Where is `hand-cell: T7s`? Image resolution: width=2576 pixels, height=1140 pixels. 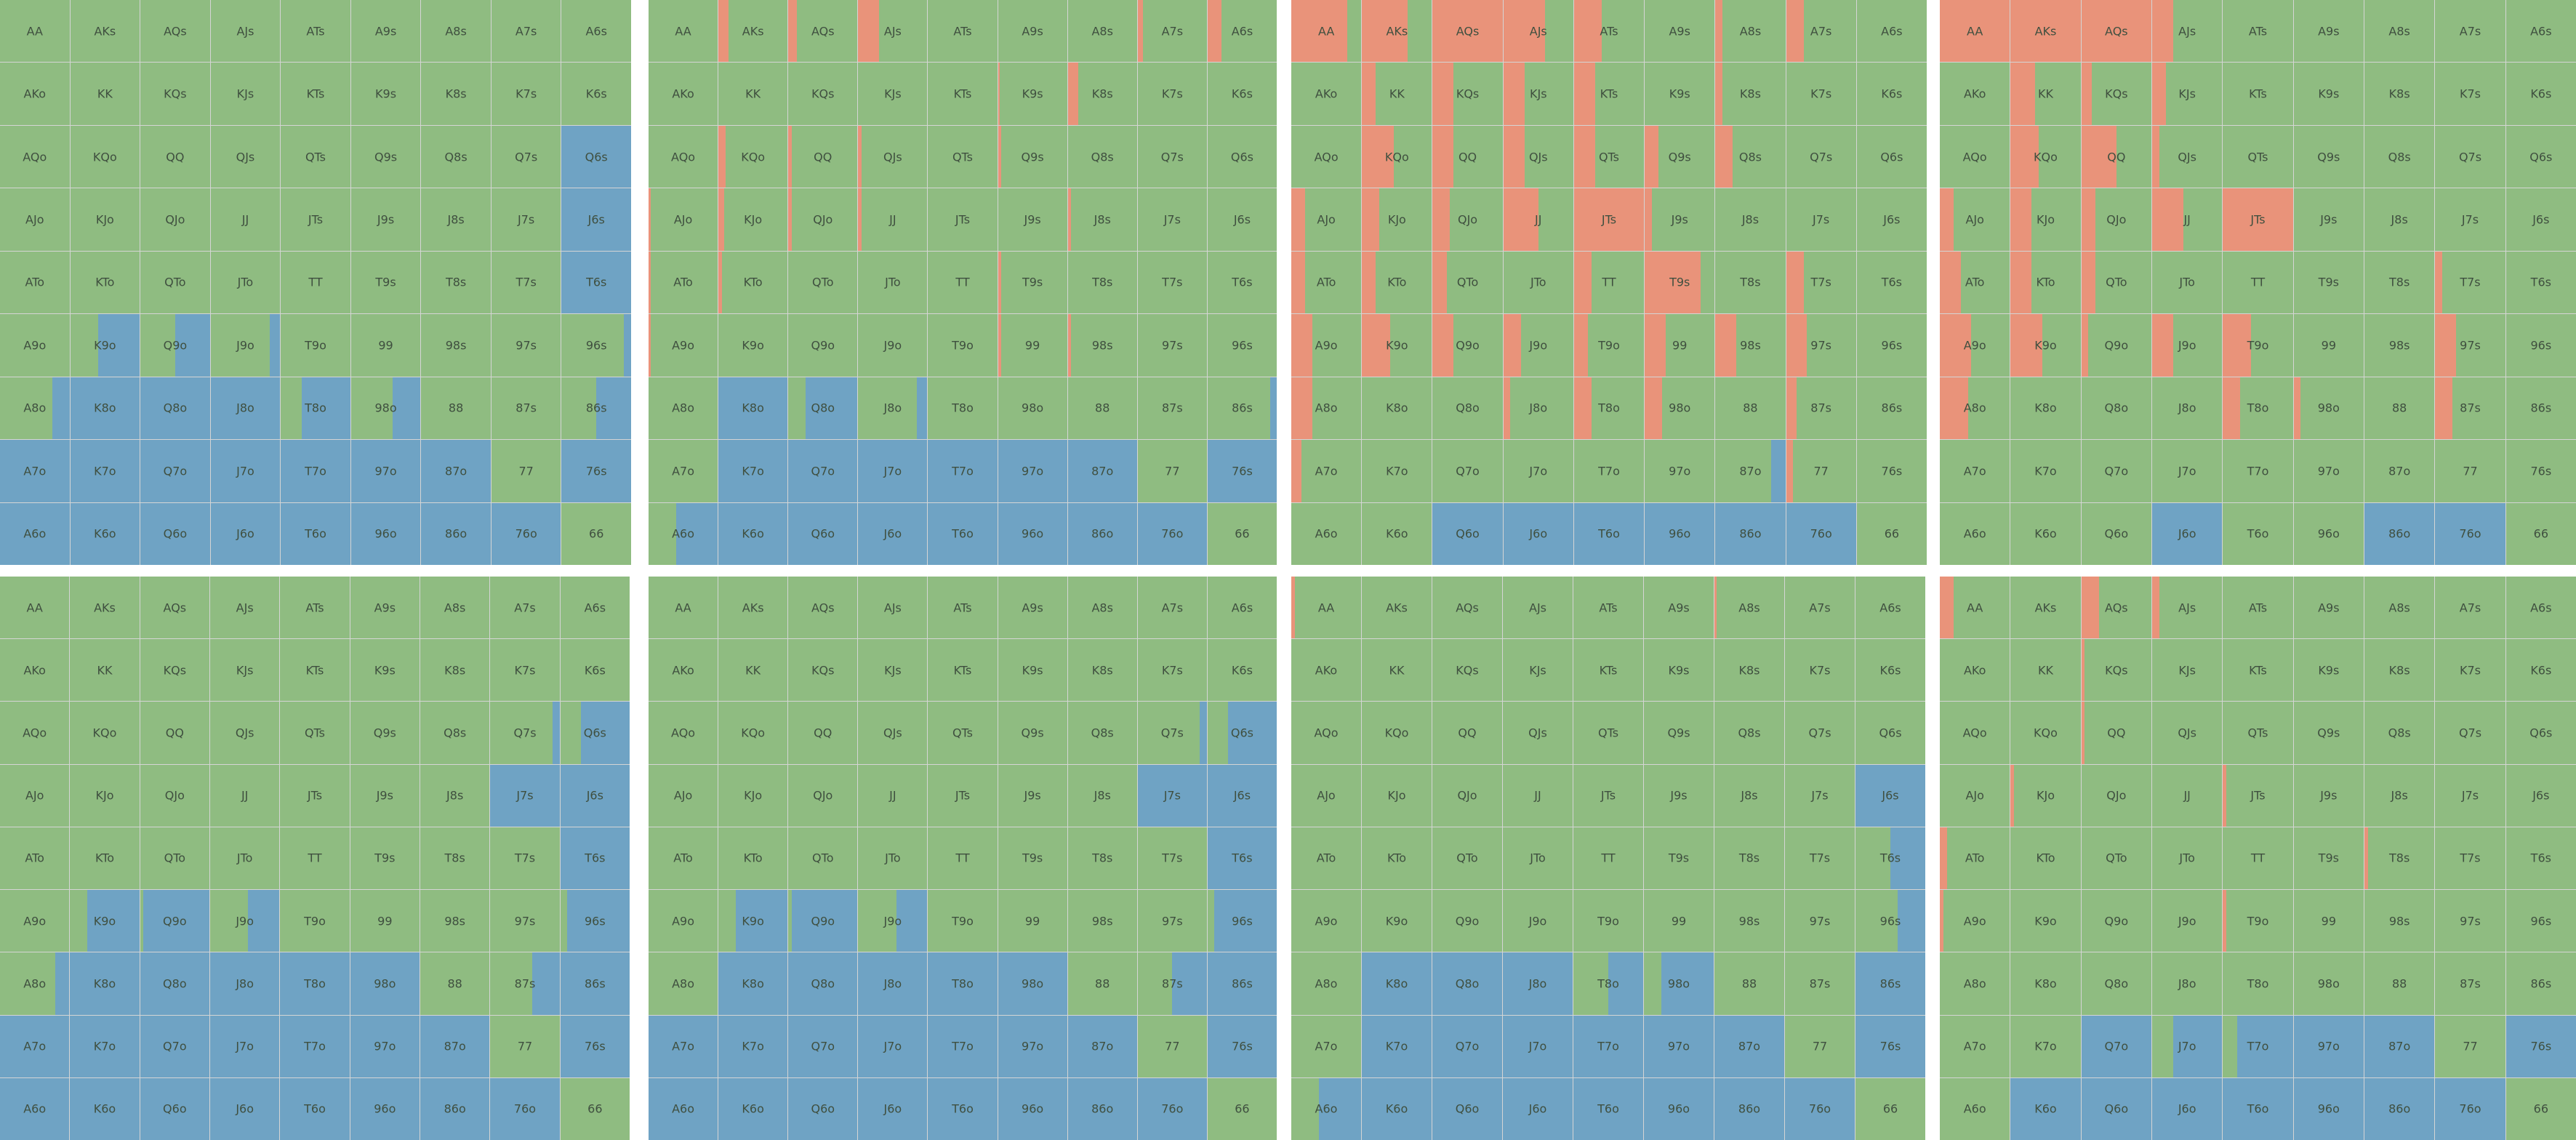 hand-cell: T7s is located at coordinates (525, 858).